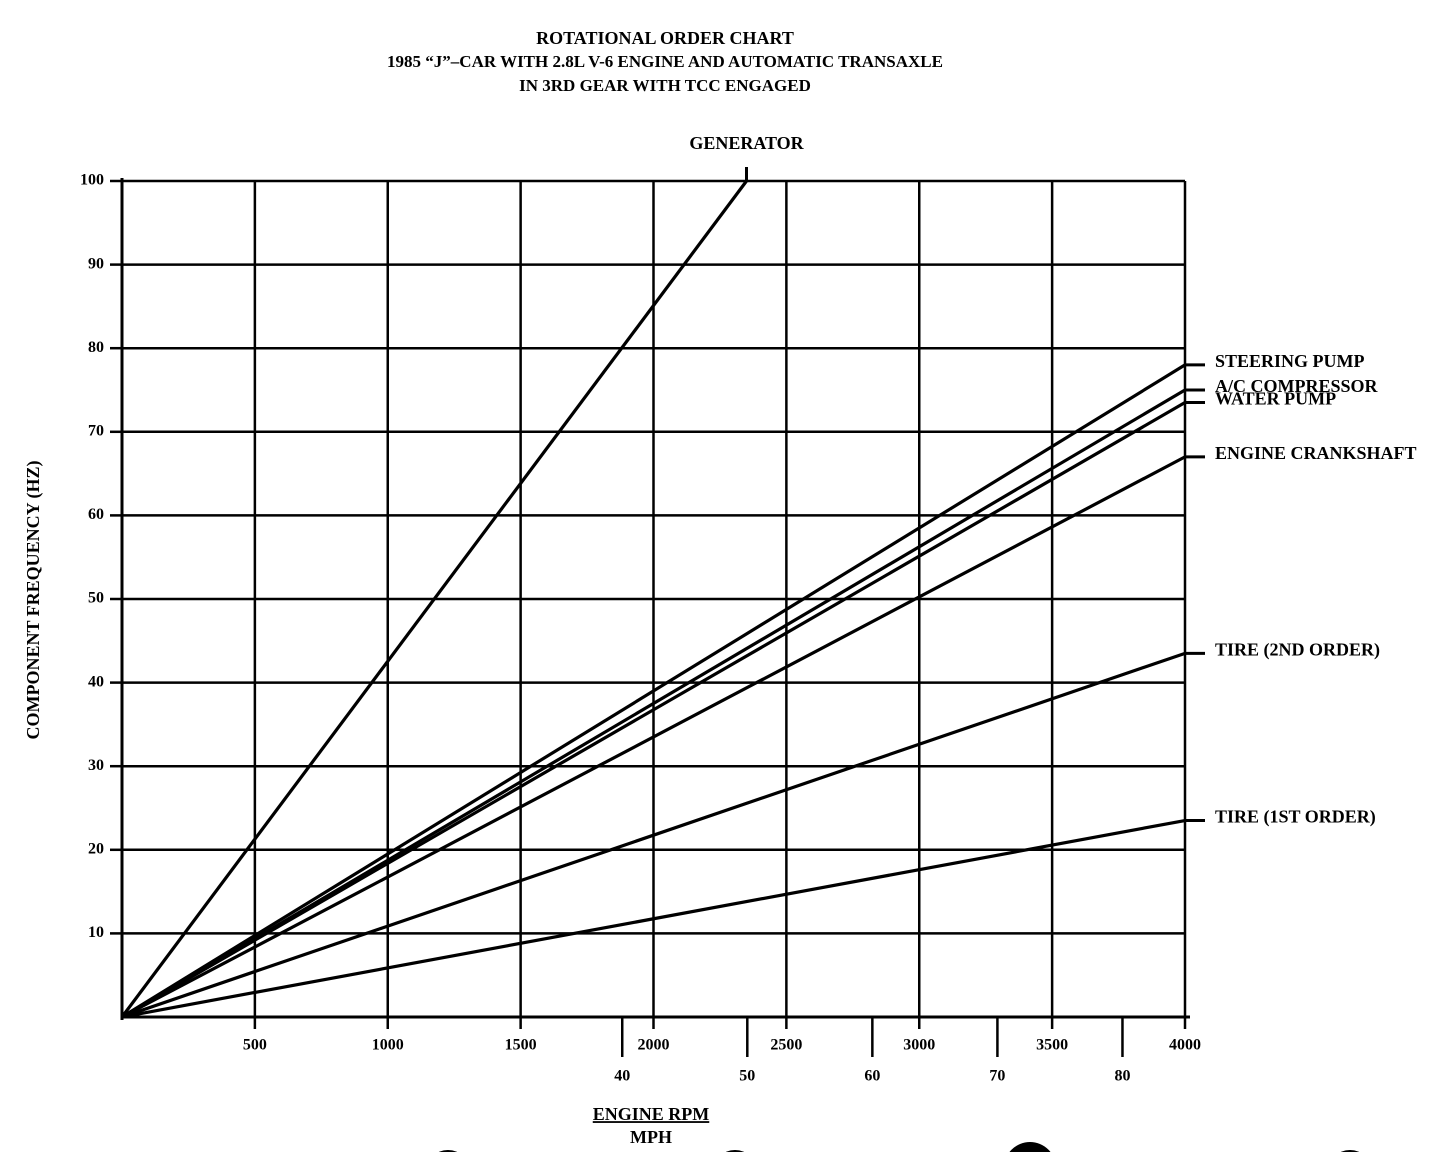 Image resolution: width=1440 pixels, height=1152 pixels. Describe the element at coordinates (1297, 386) in the screenshot. I see `series-label: A/C COMPRESSOR` at that location.